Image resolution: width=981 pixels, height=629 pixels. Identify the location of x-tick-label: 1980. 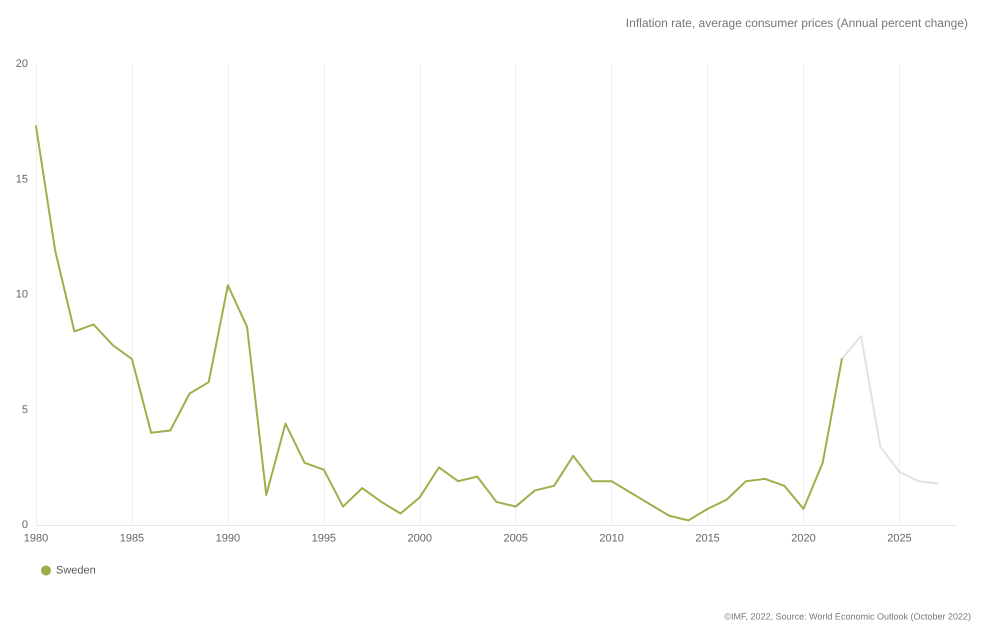
(36, 538).